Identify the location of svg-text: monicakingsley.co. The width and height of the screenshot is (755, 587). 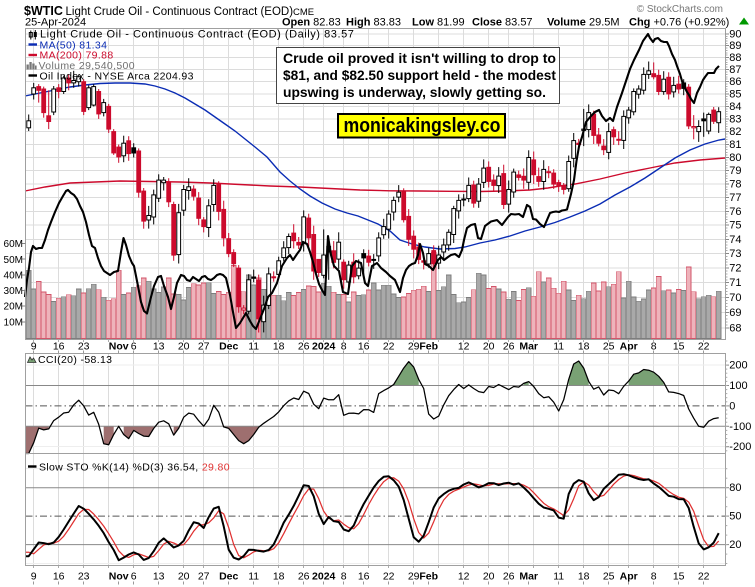
(422, 126).